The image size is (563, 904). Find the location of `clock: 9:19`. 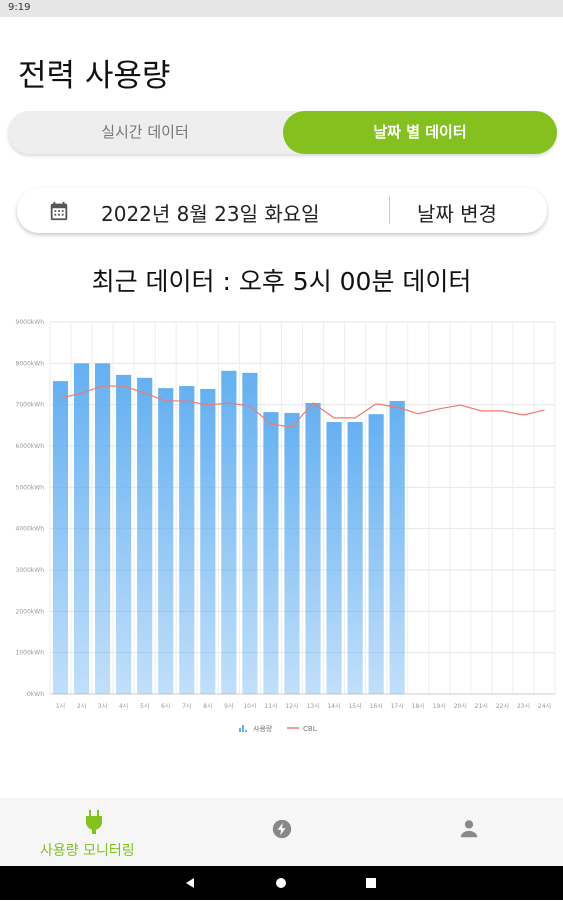

clock: 9:19 is located at coordinates (19, 7).